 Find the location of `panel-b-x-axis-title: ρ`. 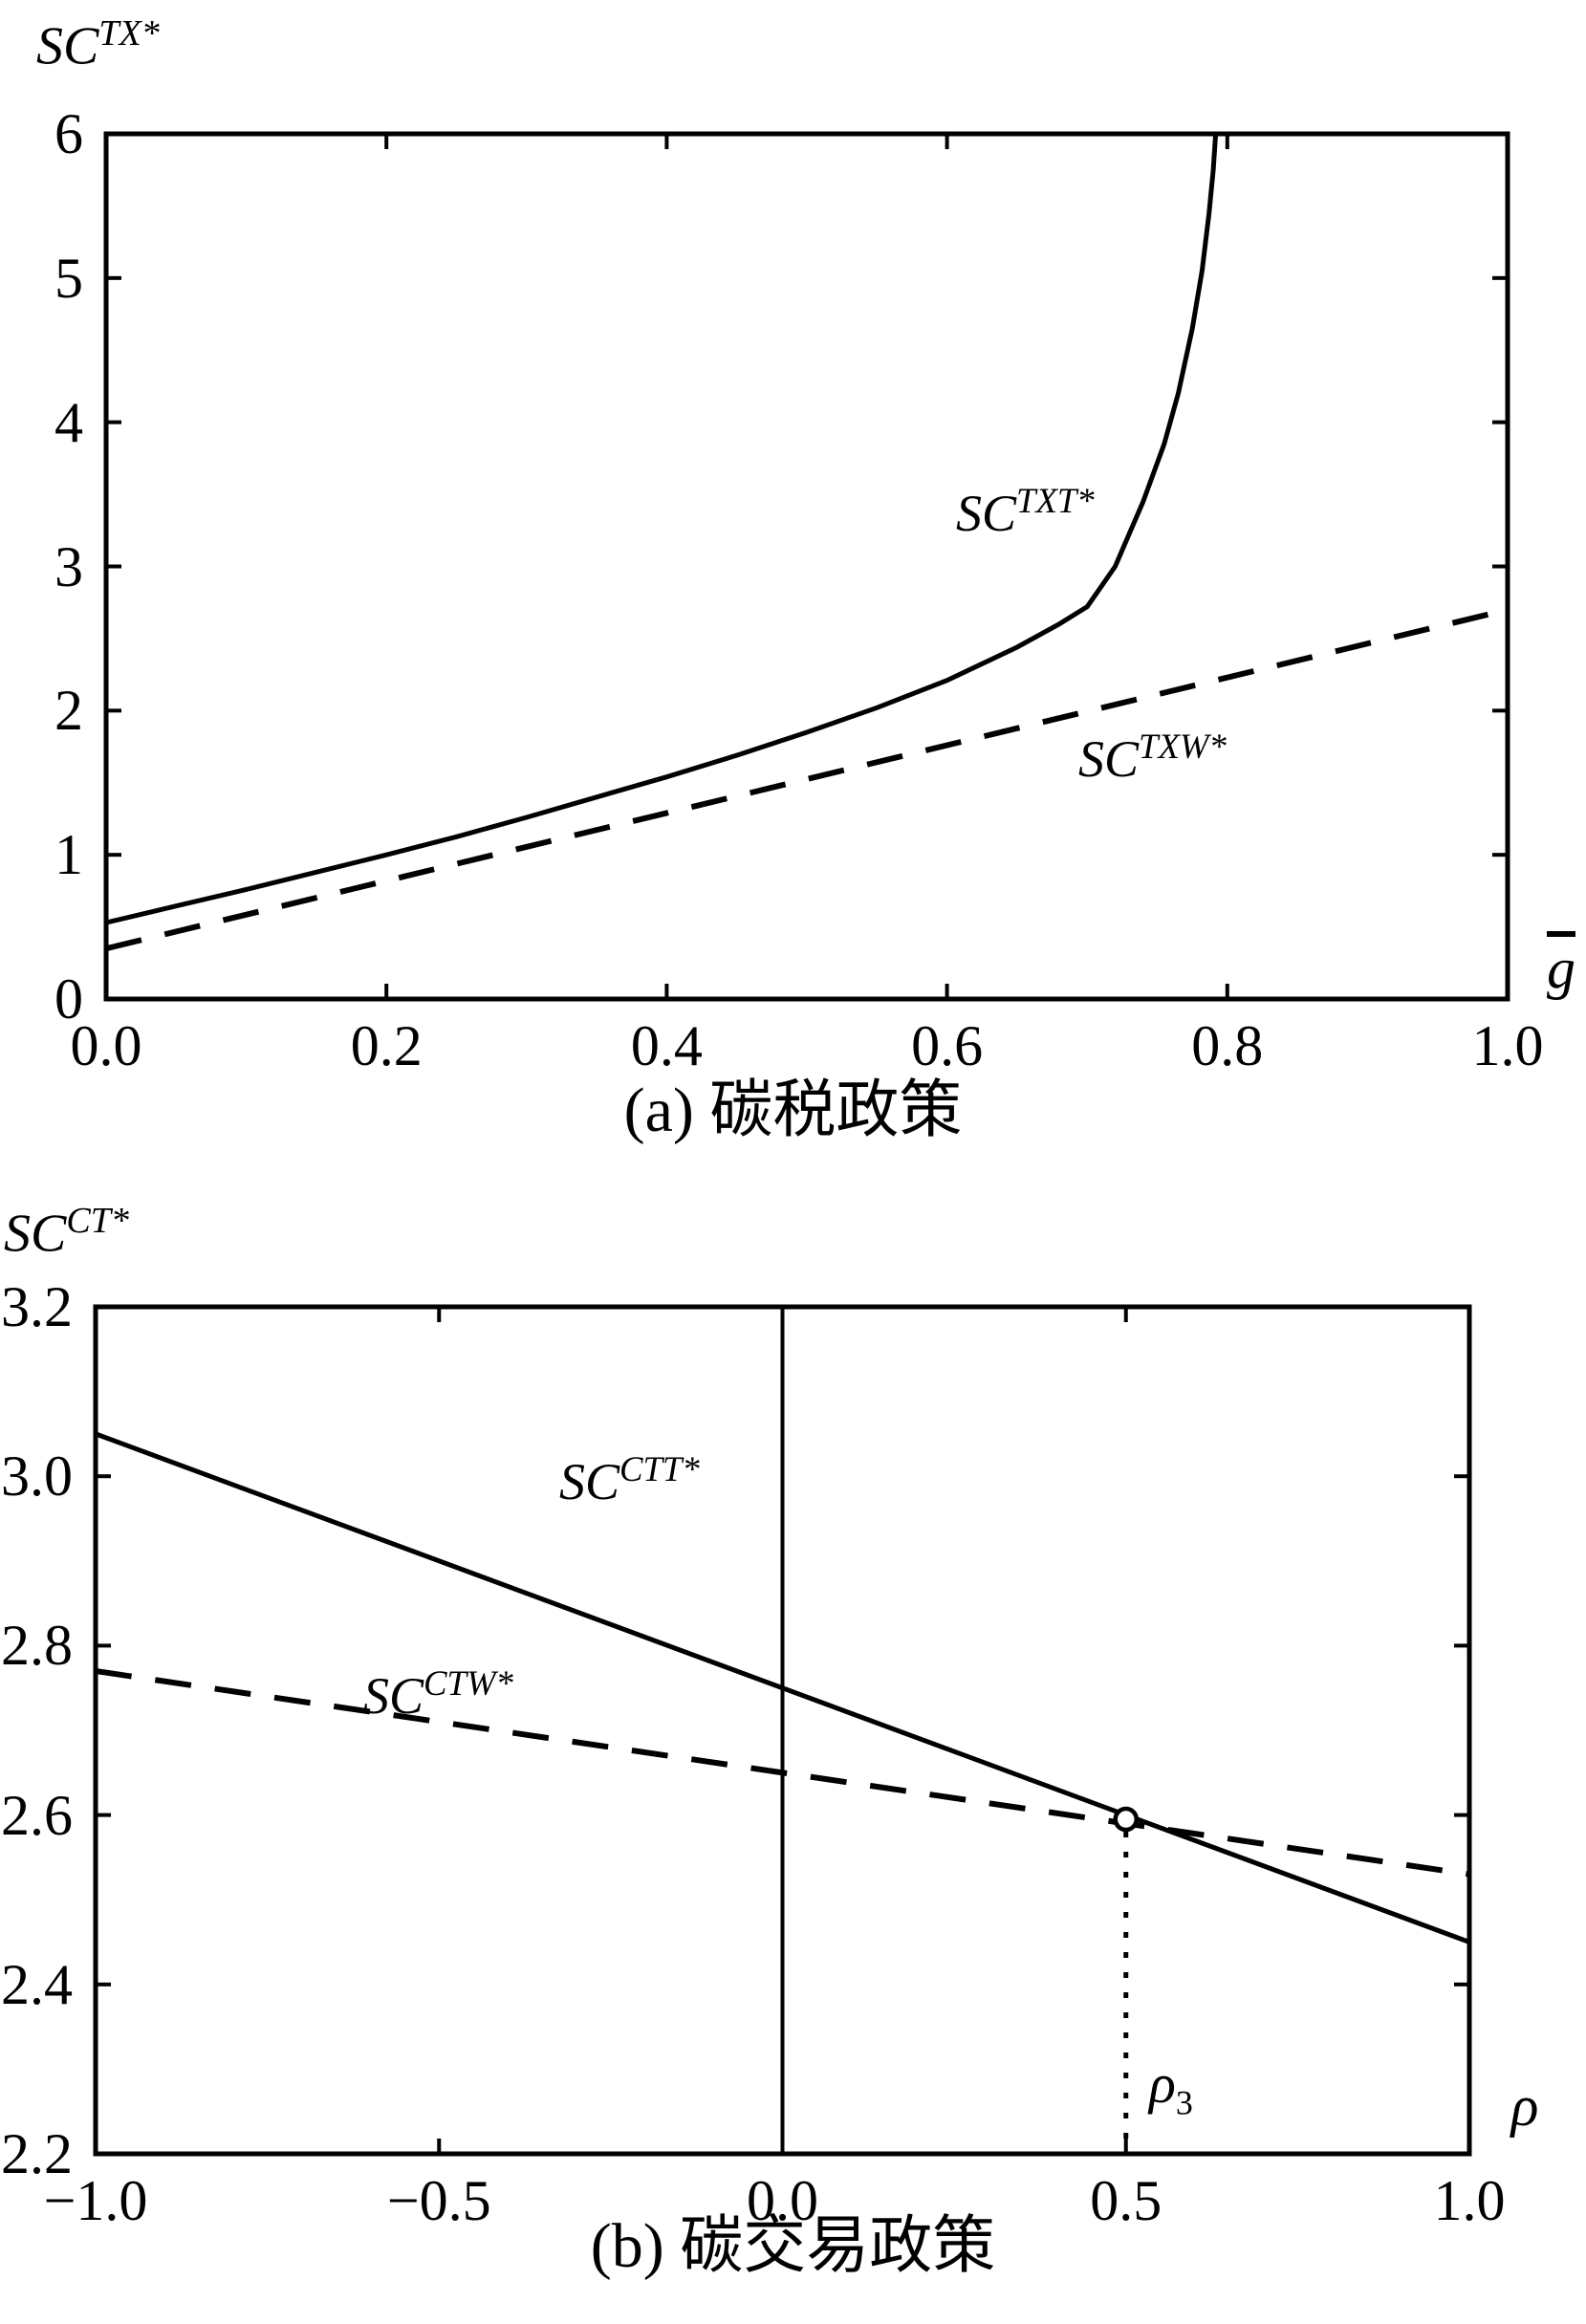

panel-b-x-axis-title: ρ is located at coordinates (1525, 2106).